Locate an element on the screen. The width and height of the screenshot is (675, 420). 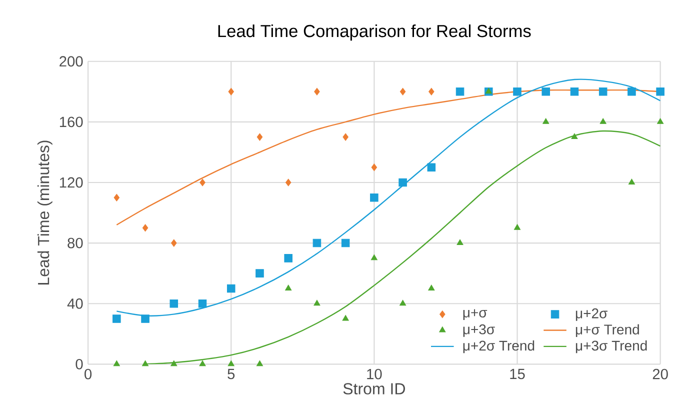
legend-label: μ+3σ Trend is located at coordinates (611, 347).